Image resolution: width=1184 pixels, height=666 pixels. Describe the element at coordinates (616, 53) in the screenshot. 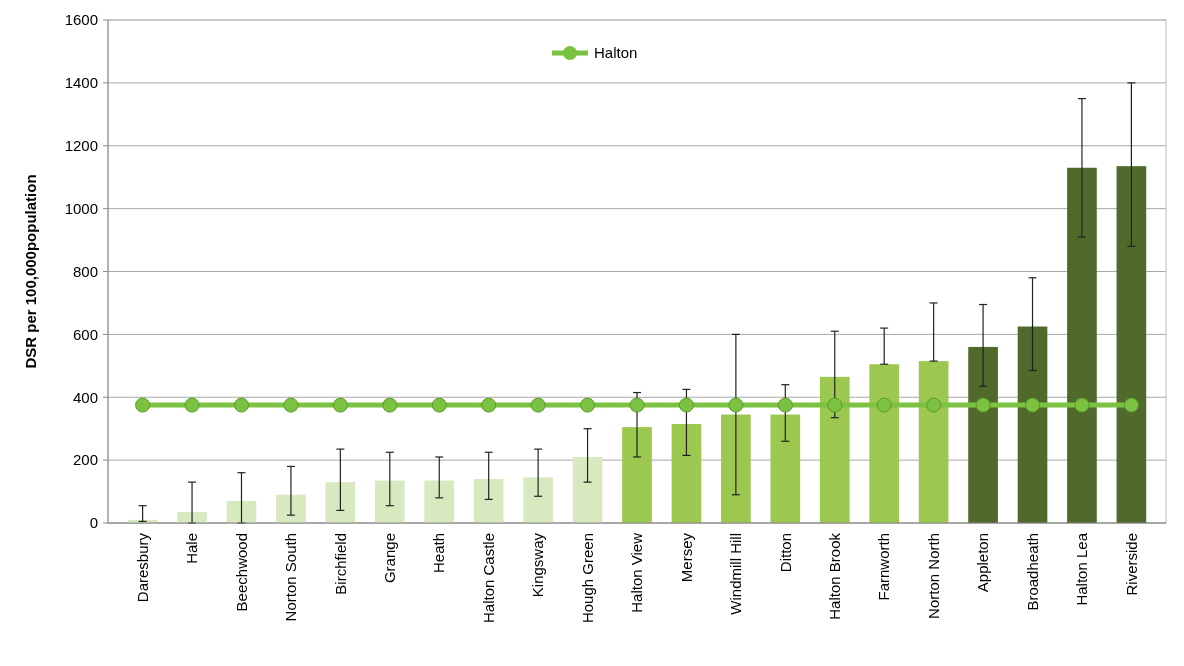

I see `legend-label: Halton` at that location.